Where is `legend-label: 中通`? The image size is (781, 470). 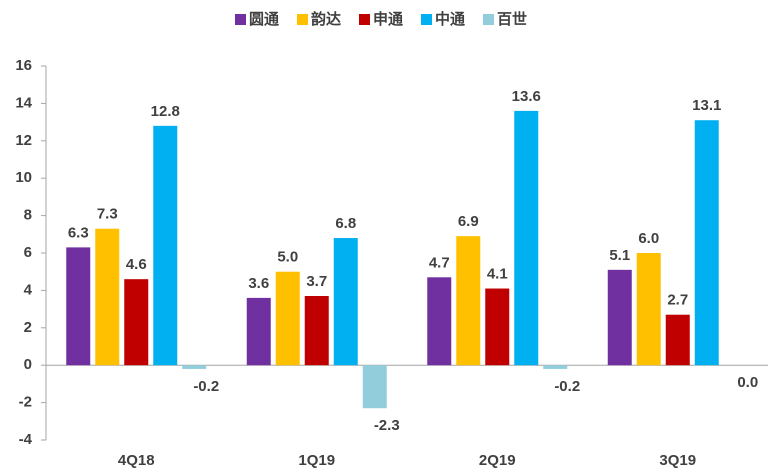
legend-label: 中通 is located at coordinates (450, 19).